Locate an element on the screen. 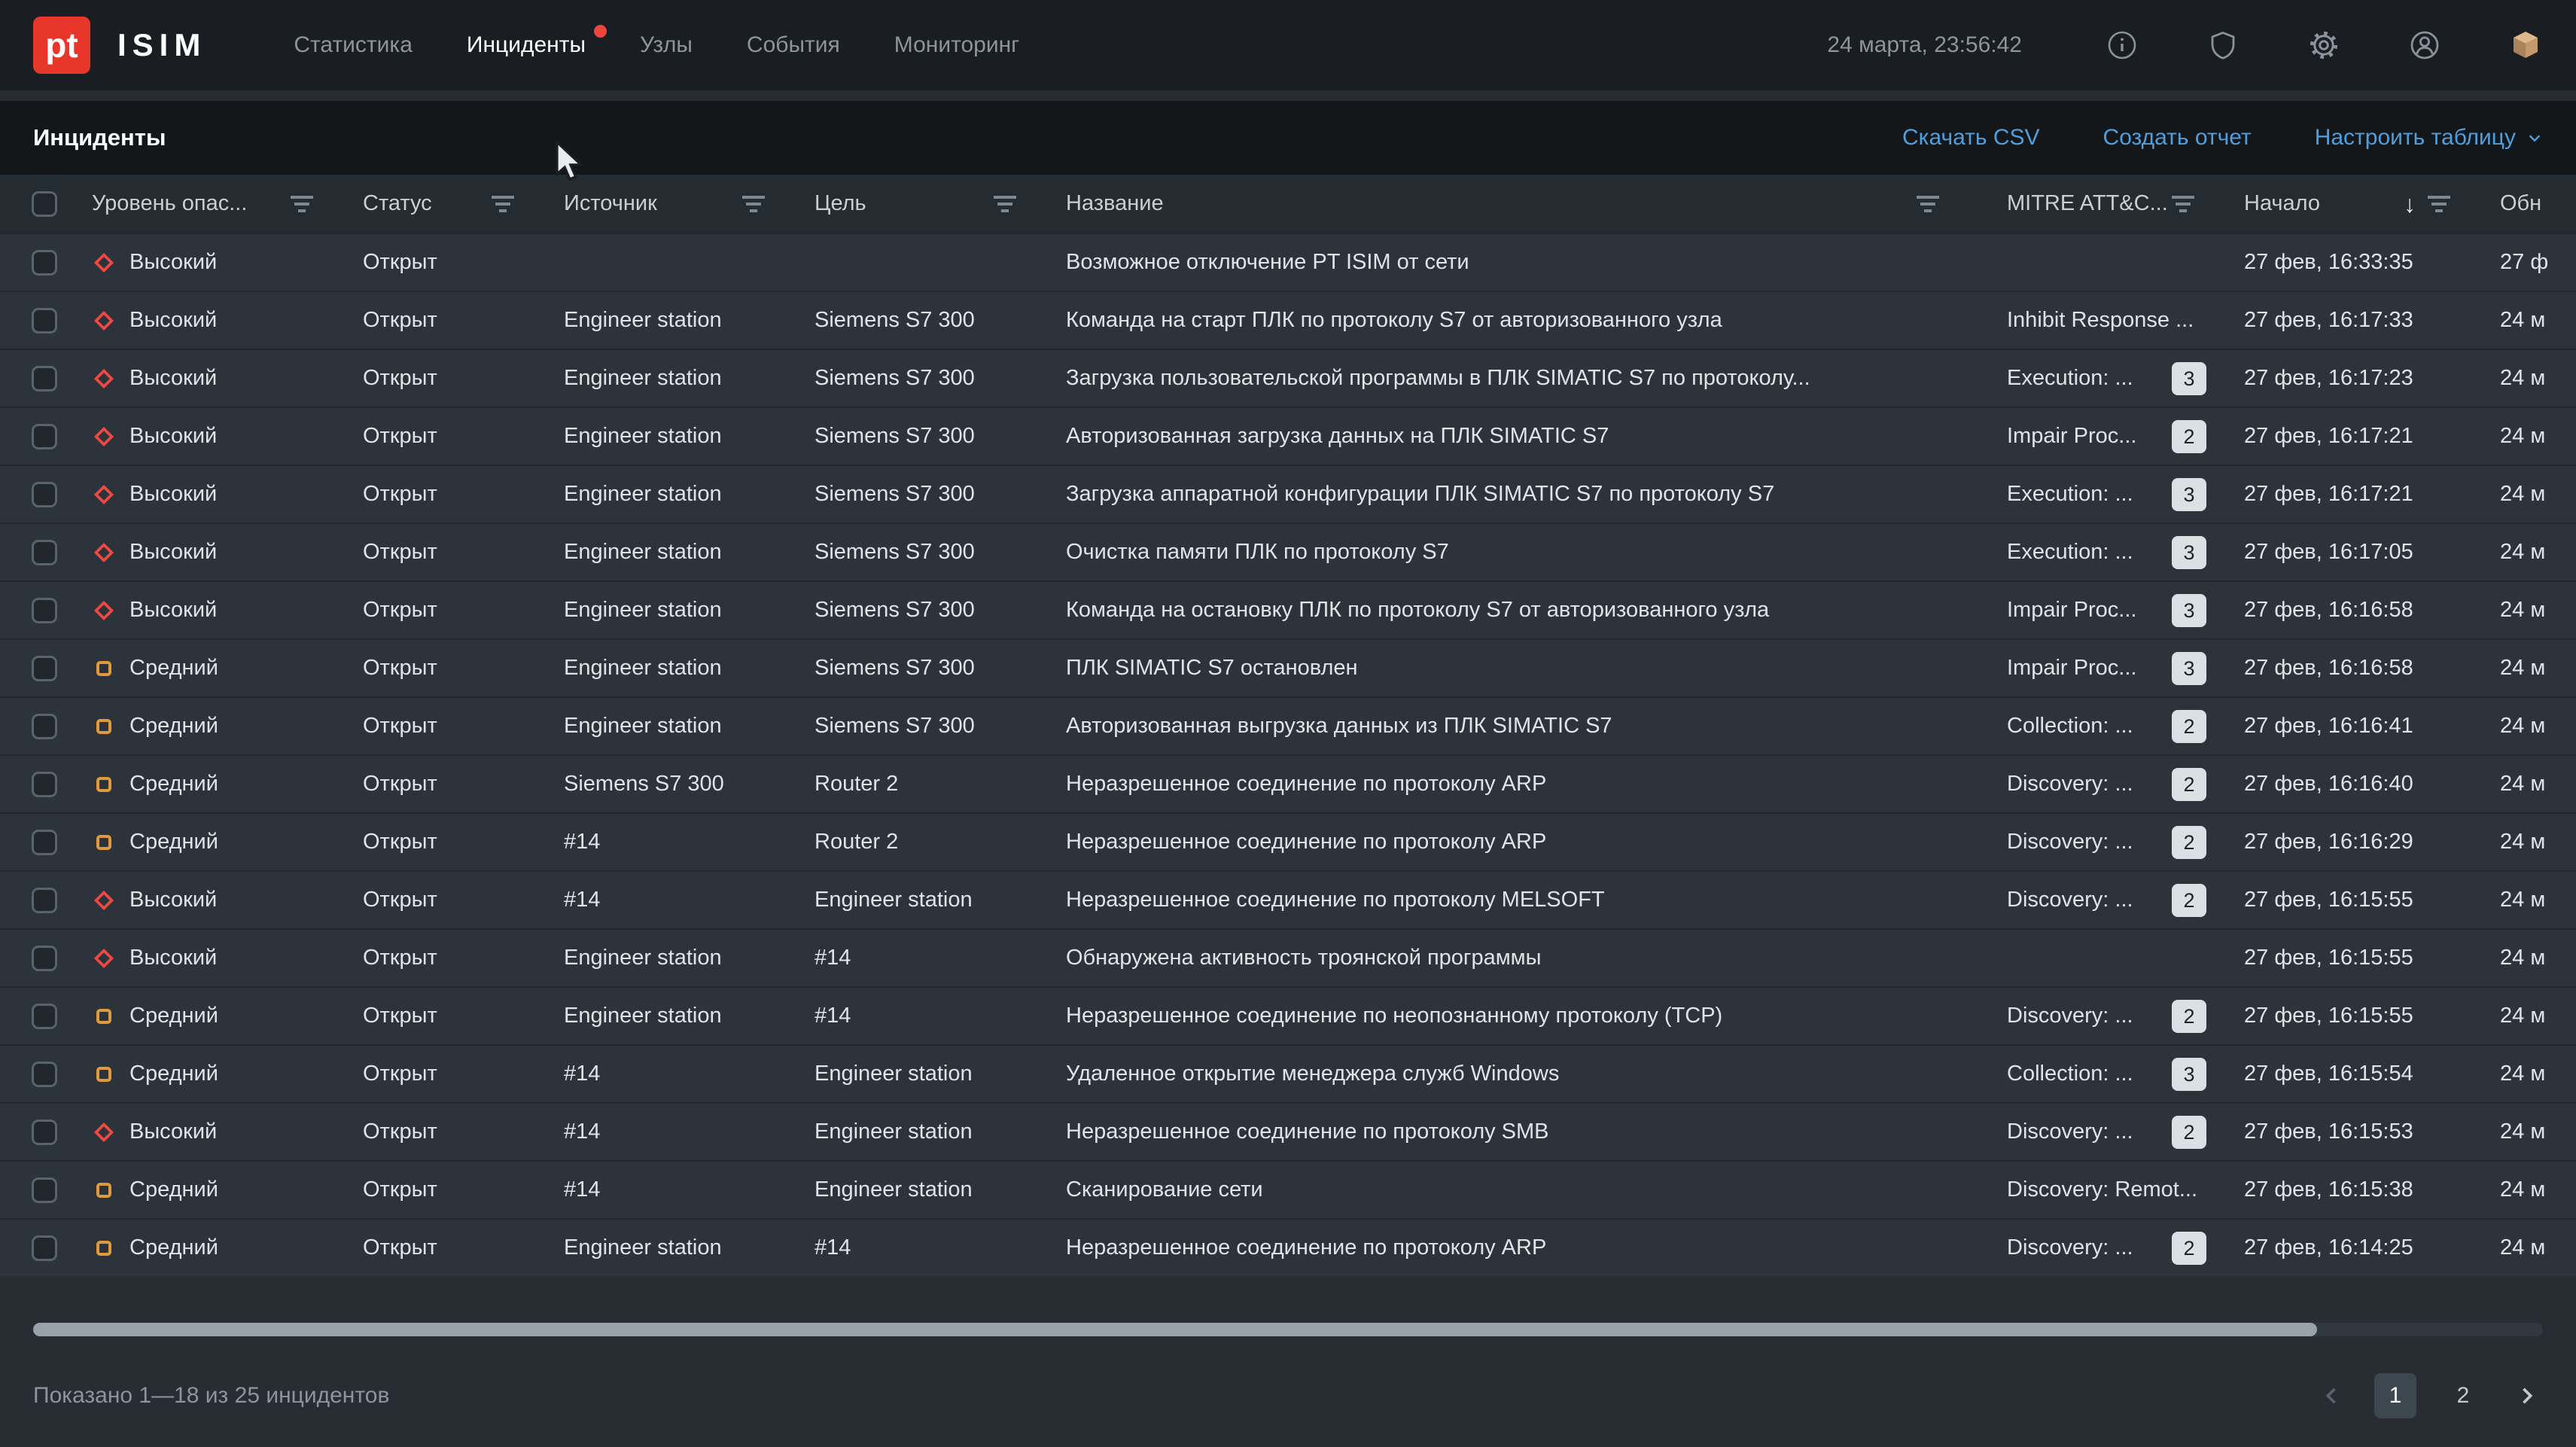 This screenshot has width=2576, height=1447. download-csv-button: Скачать CSV is located at coordinates (1971, 137).